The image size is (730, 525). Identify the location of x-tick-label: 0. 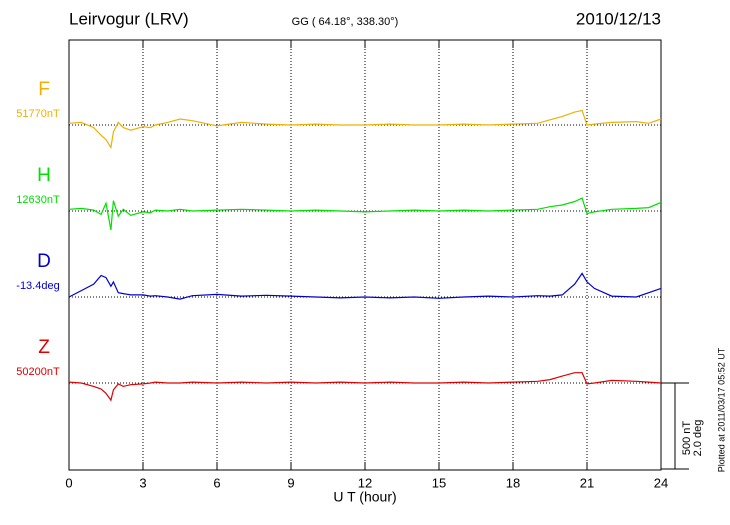
(68, 482).